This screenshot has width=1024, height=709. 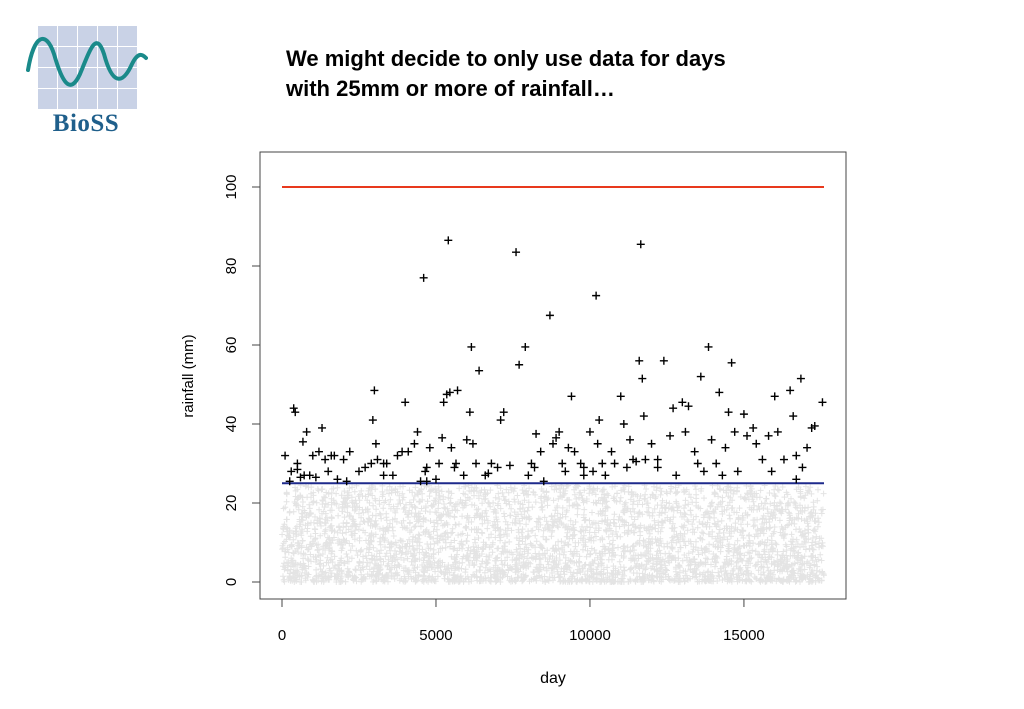 I want to click on y-tick-label: 100, so click(x=231, y=186).